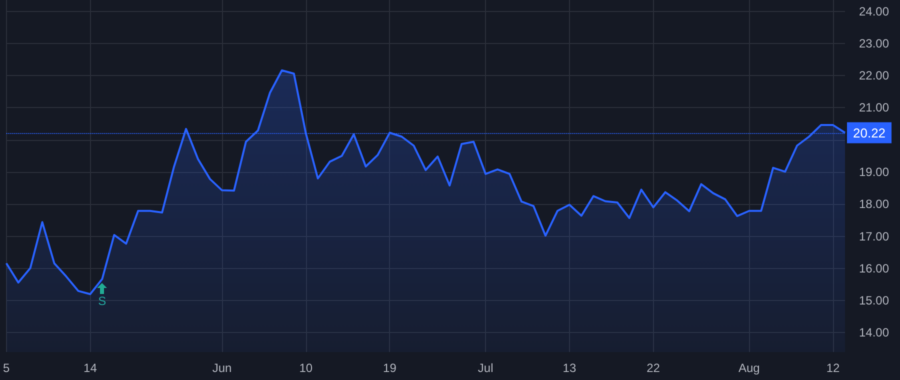 This screenshot has height=380, width=900. I want to click on y-tick-label: 15.00, so click(874, 301).